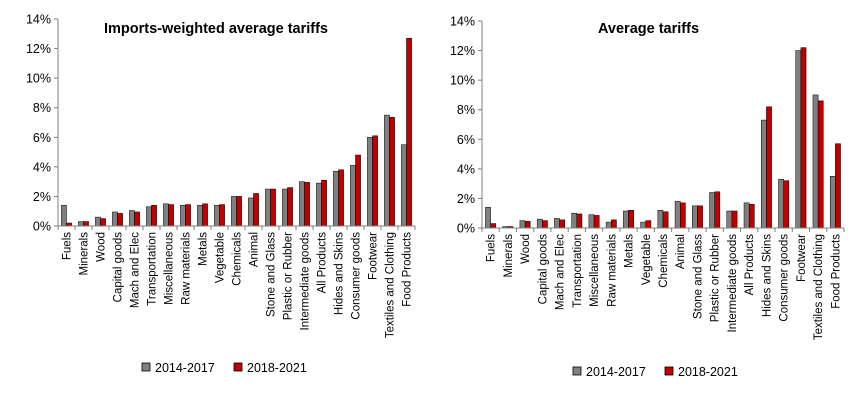  What do you see at coordinates (509, 256) in the screenshot?
I see `x-tick-label: Minerals` at bounding box center [509, 256].